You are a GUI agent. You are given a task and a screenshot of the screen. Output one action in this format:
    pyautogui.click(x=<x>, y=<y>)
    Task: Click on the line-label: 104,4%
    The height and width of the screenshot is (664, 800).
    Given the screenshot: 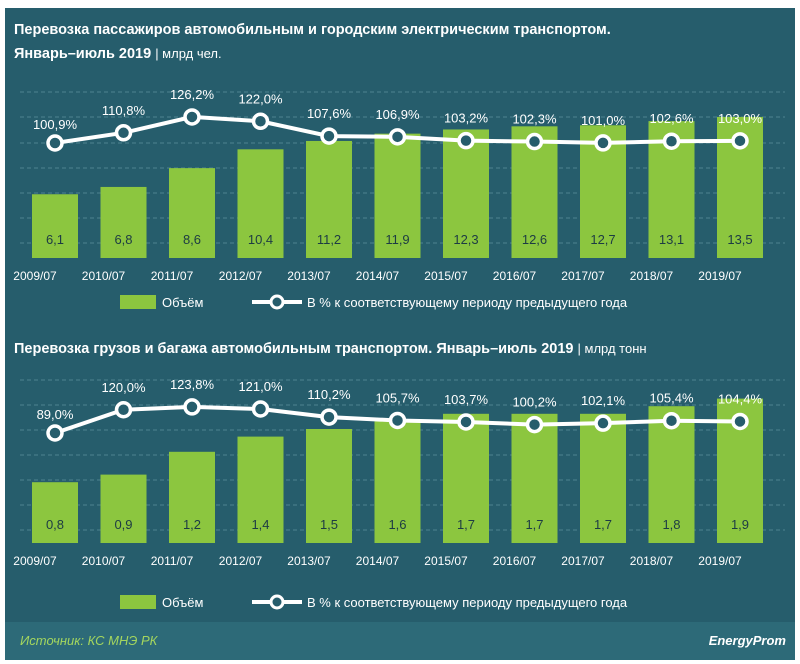 What is the action you would take?
    pyautogui.click(x=740, y=398)
    